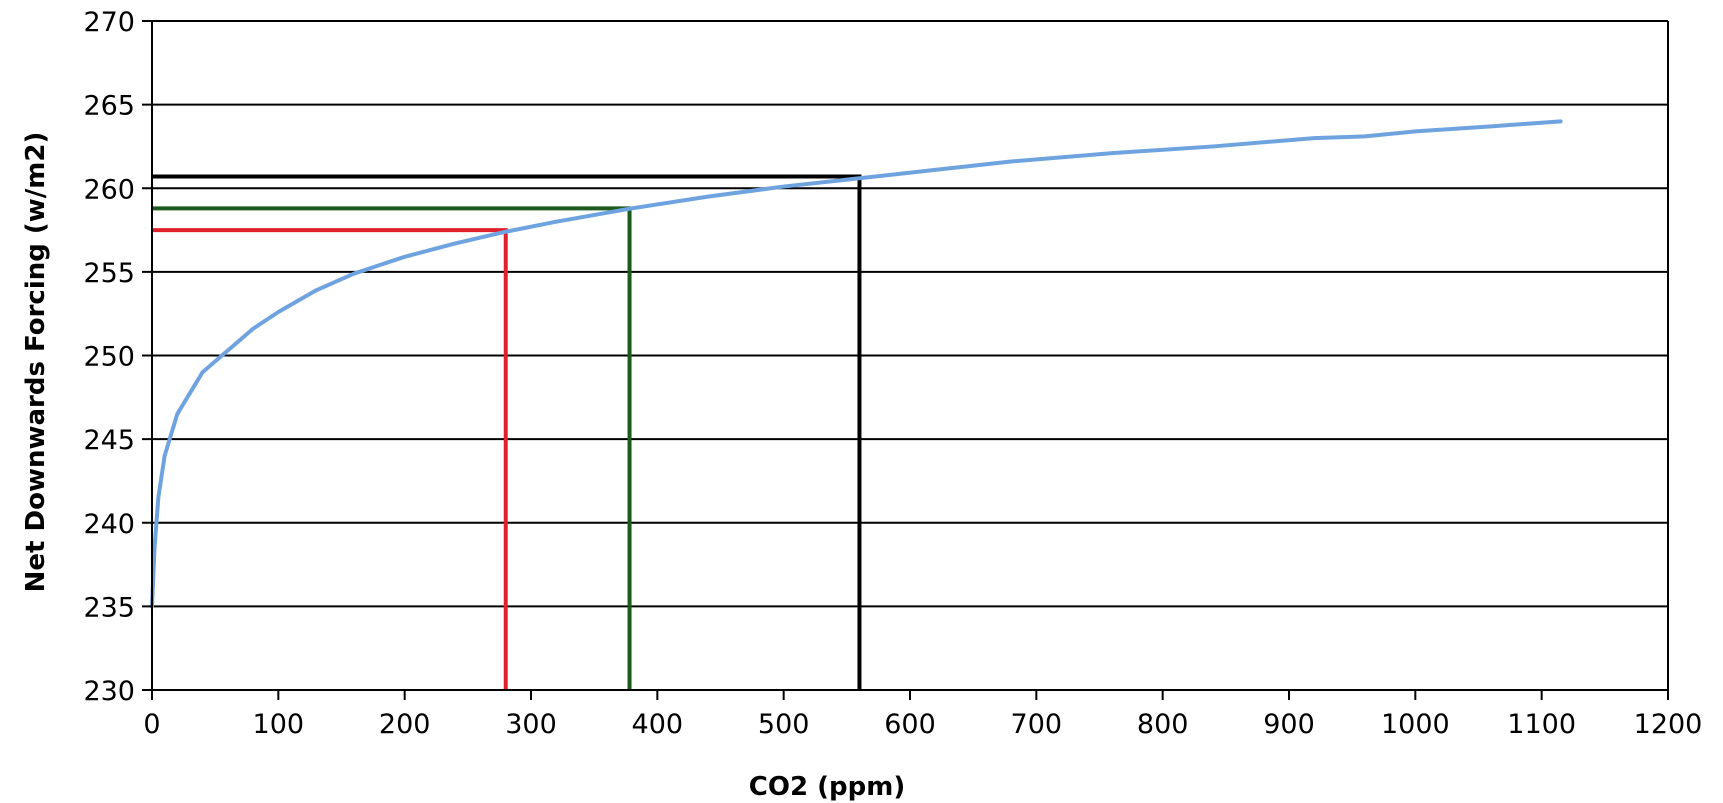 The height and width of the screenshot is (803, 1723). What do you see at coordinates (658, 724) in the screenshot?
I see `x-tick-label-400: 400` at bounding box center [658, 724].